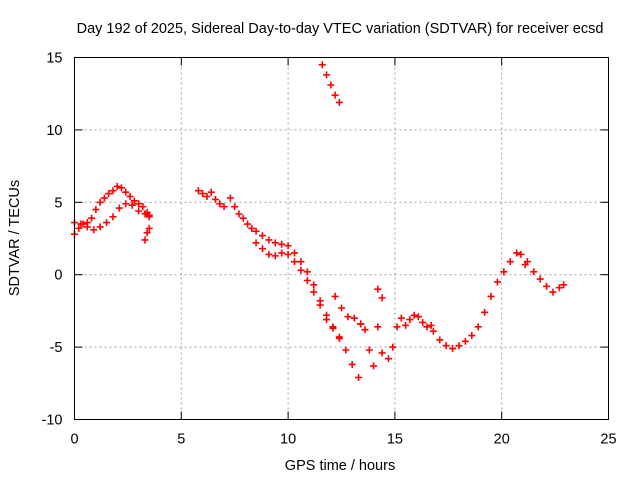 This screenshot has width=640, height=480. I want to click on y-tick-label: 5, so click(58, 203).